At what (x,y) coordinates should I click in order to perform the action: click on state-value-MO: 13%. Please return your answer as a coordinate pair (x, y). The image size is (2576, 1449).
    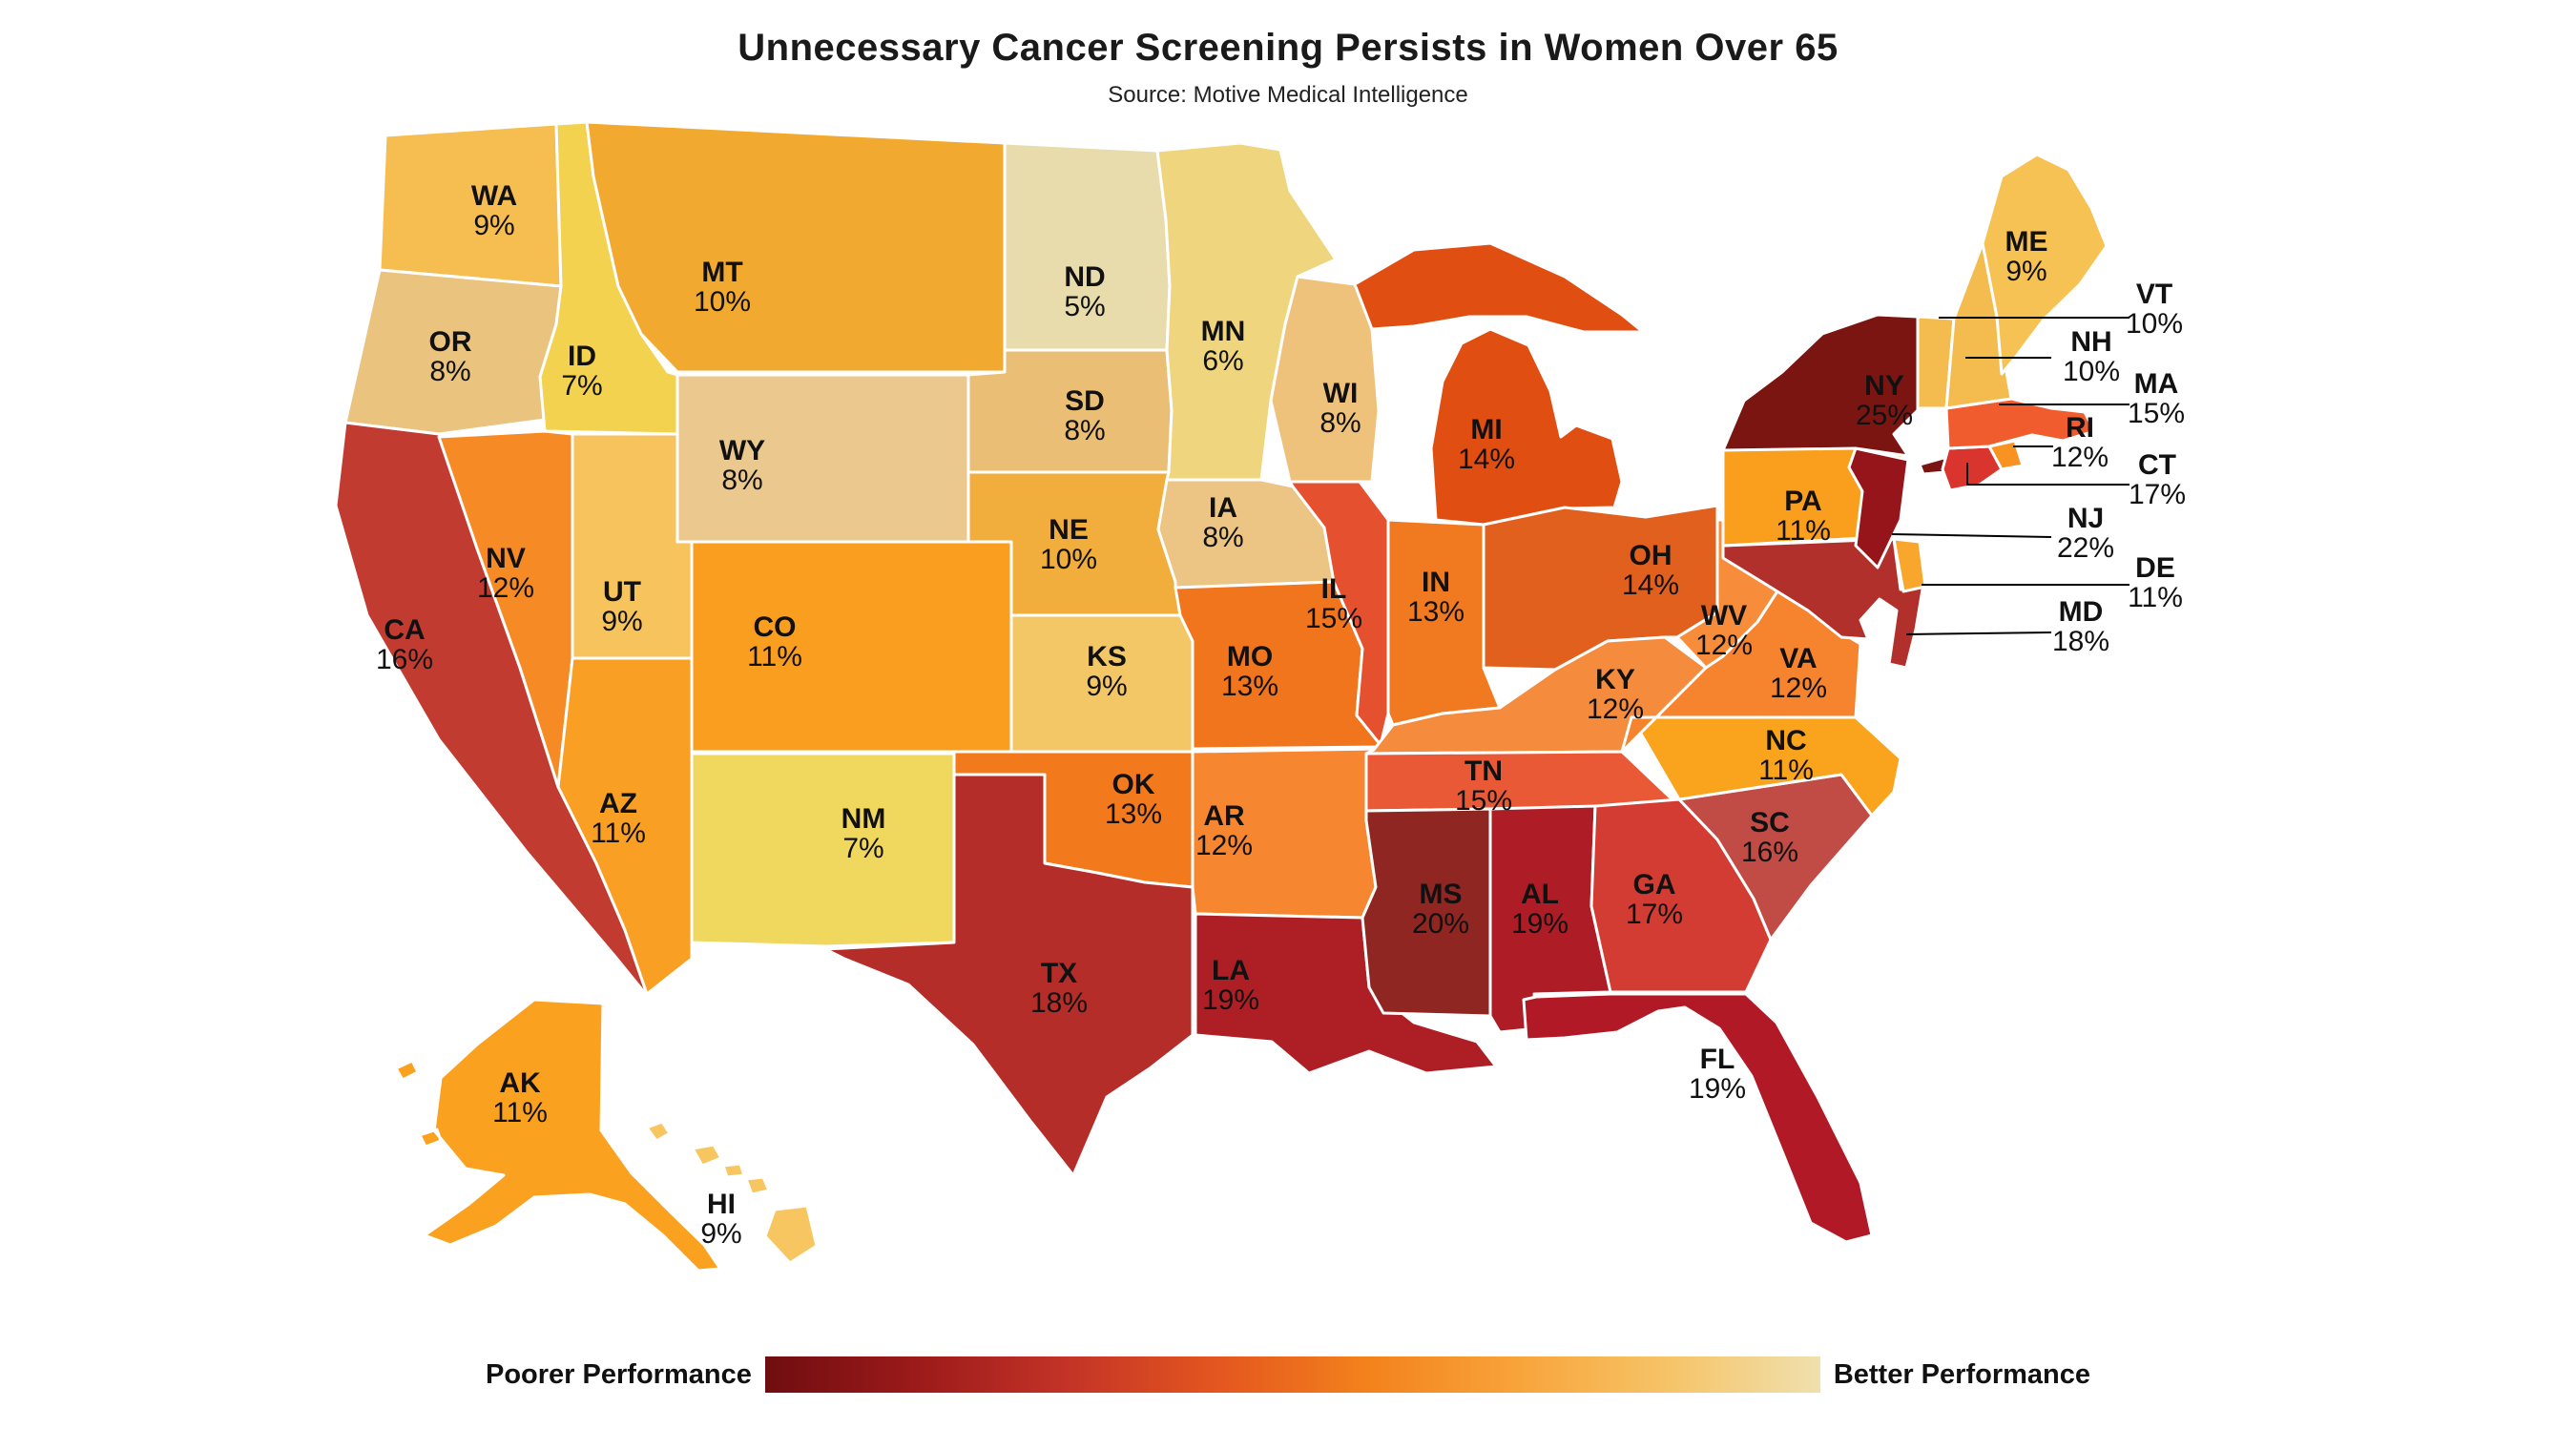
    Looking at the image, I should click on (1249, 686).